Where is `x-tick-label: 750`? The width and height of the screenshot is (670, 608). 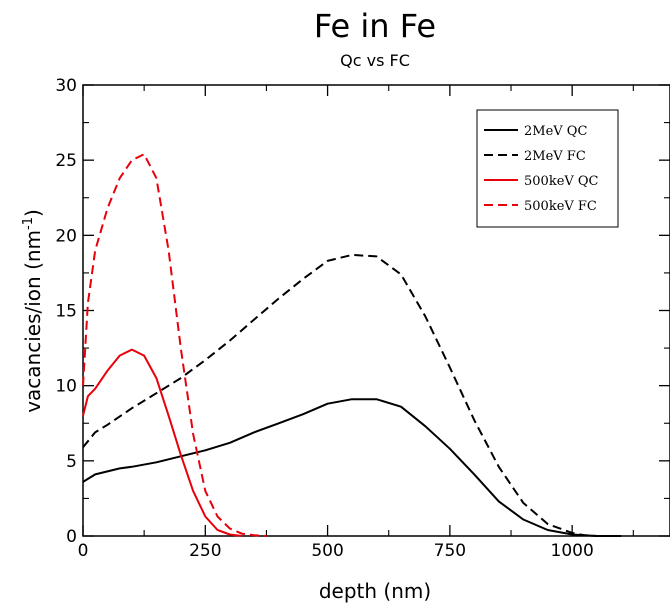
x-tick-label: 750 is located at coordinates (450, 551).